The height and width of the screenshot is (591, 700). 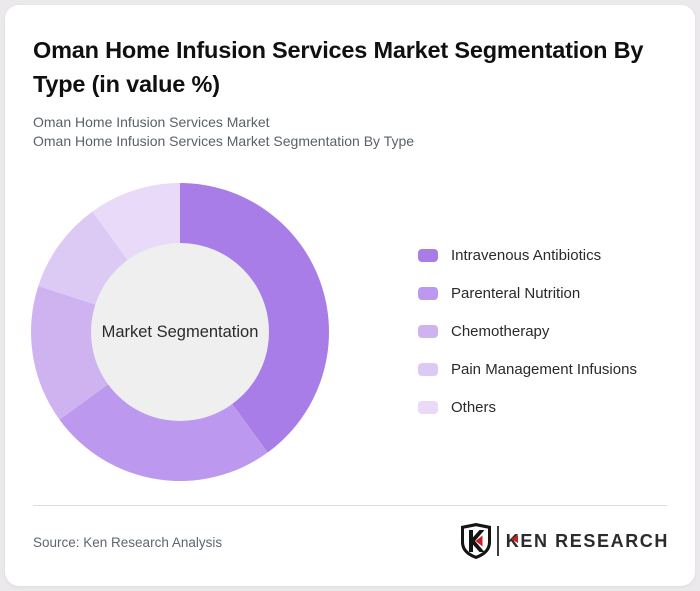 I want to click on legend-label: Pain Management Infusions, so click(x=544, y=369).